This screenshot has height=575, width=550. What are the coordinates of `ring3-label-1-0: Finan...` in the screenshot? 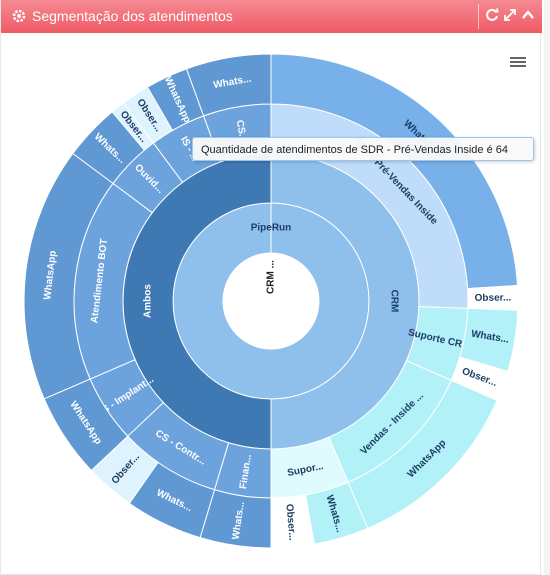 It's located at (246, 471).